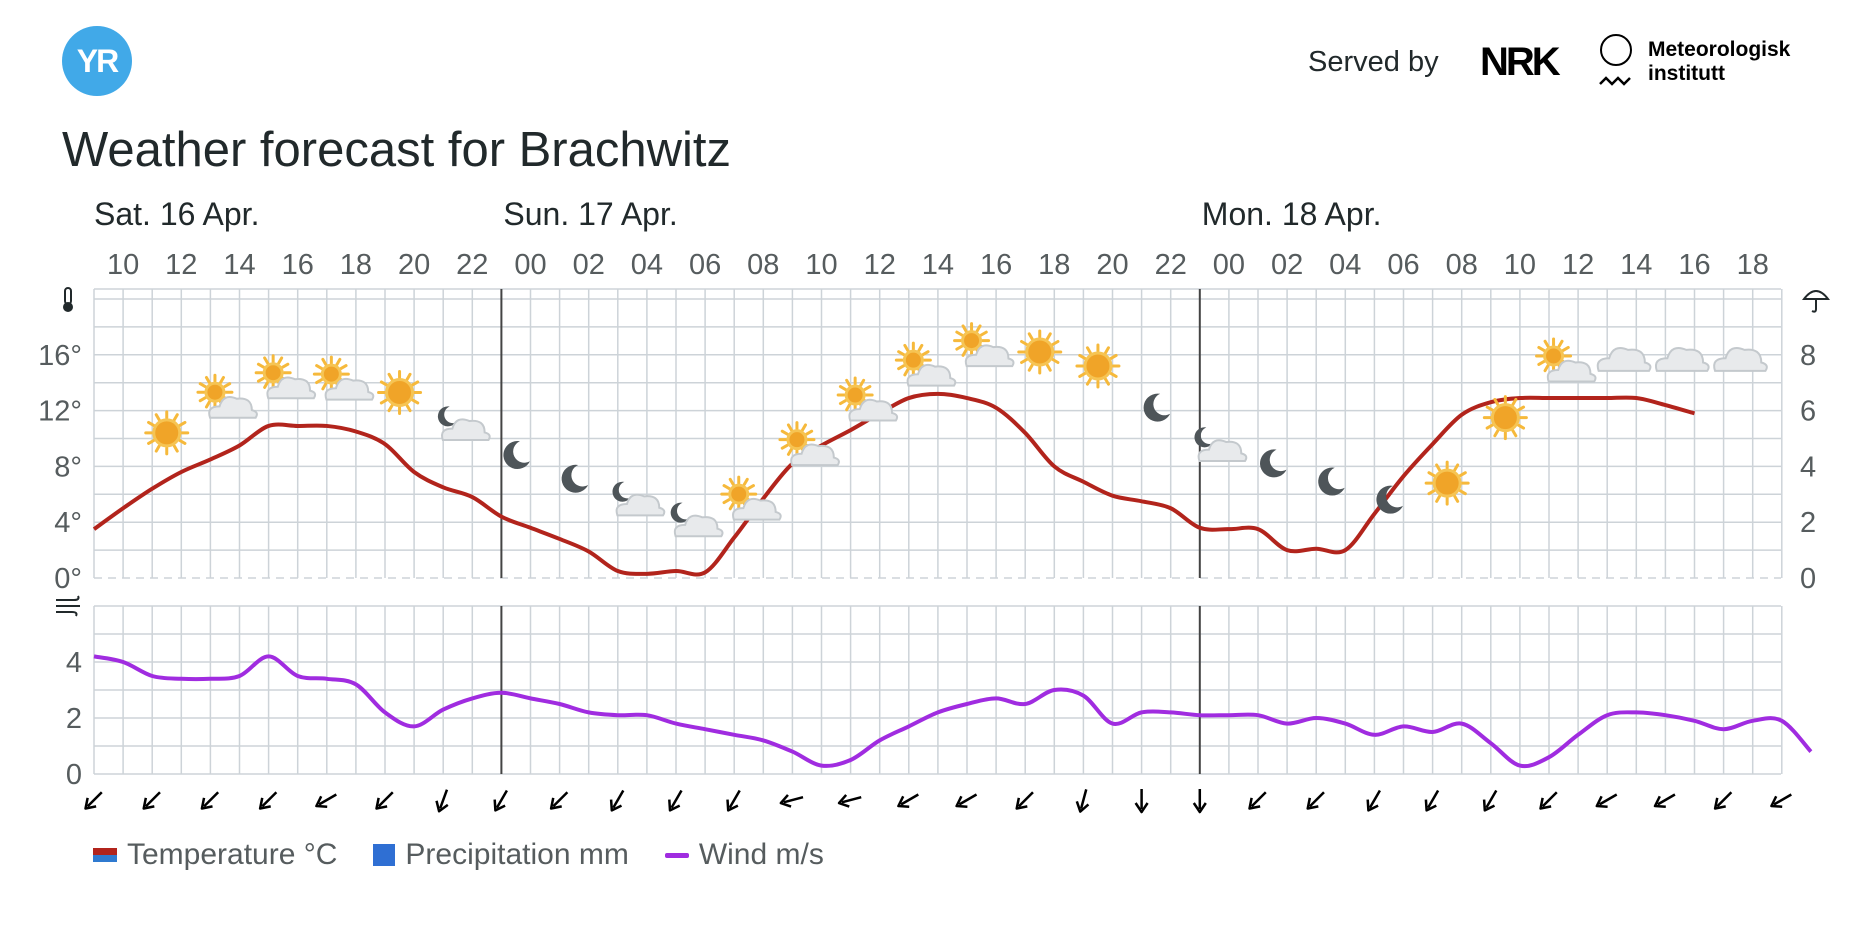  Describe the element at coordinates (1373, 62) in the screenshot. I see `served-by-label: Served by` at that location.